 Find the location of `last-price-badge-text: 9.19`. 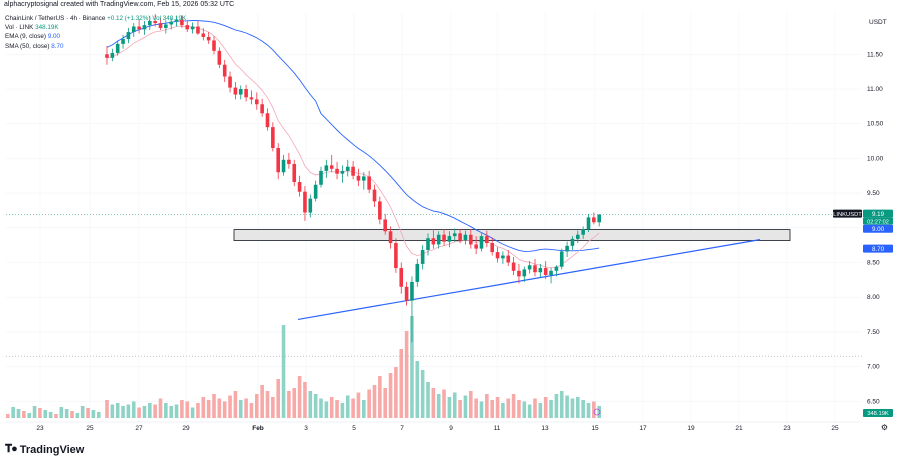

last-price-badge-text: 9.19 is located at coordinates (878, 214).